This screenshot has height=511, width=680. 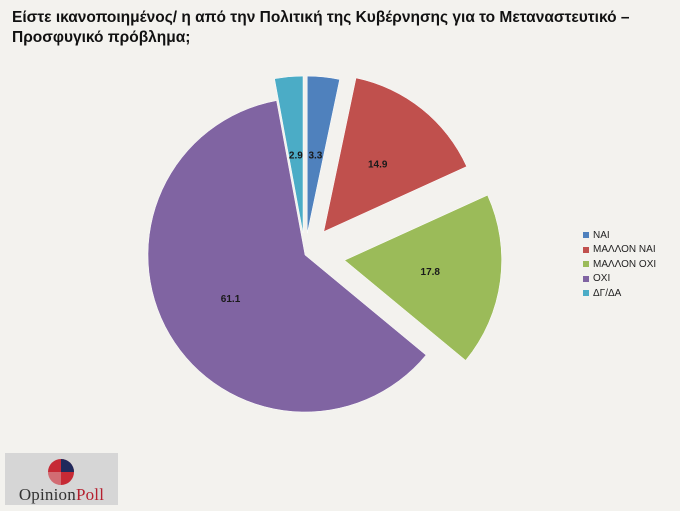 What do you see at coordinates (315, 156) in the screenshot?
I see `data-label-0: 3.3` at bounding box center [315, 156].